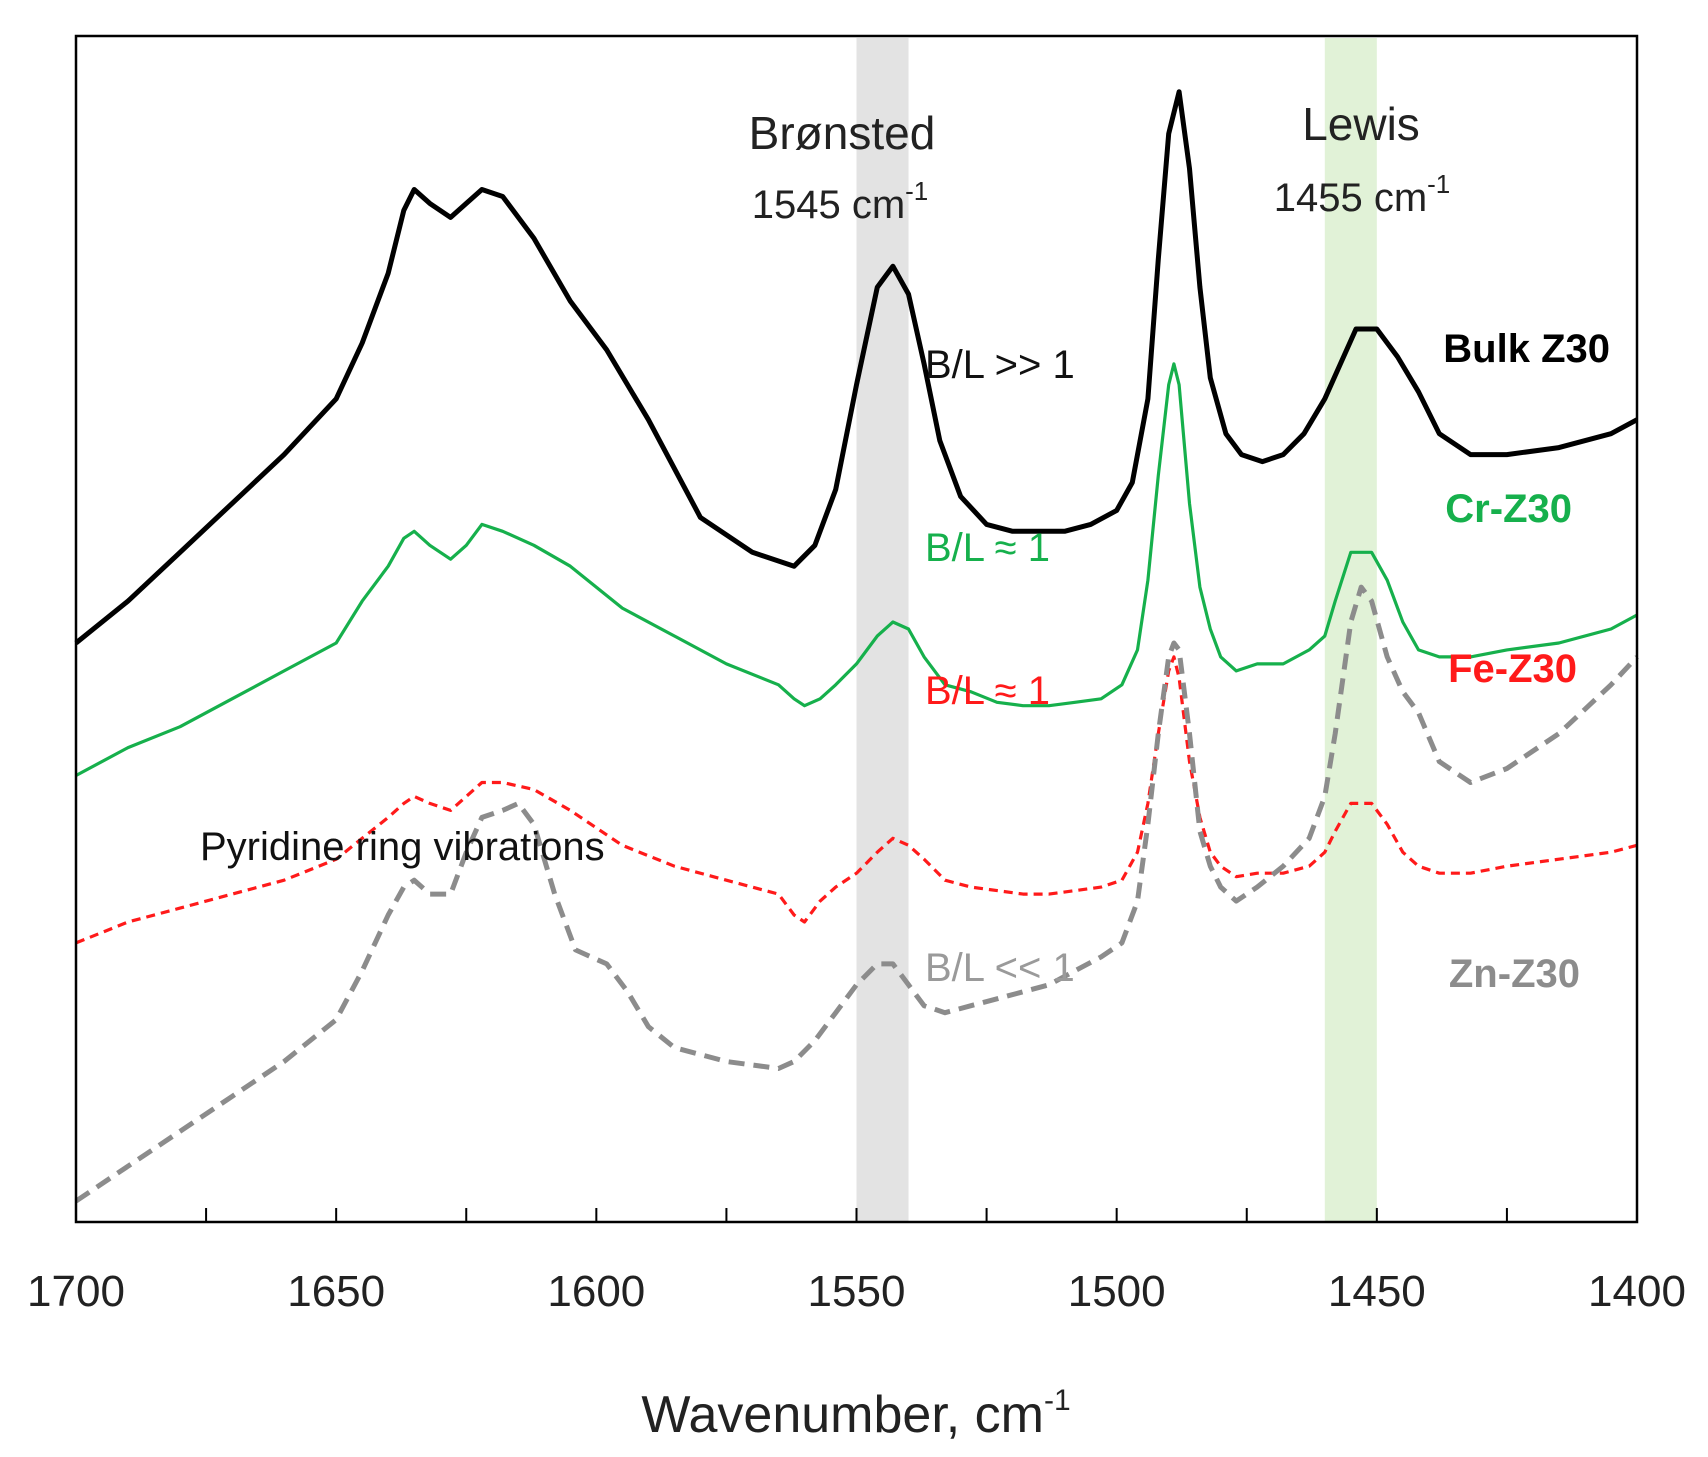 This screenshot has width=1708, height=1457. I want to click on bronsted-wavenumber-label: 1545 cm-1, so click(840, 201).